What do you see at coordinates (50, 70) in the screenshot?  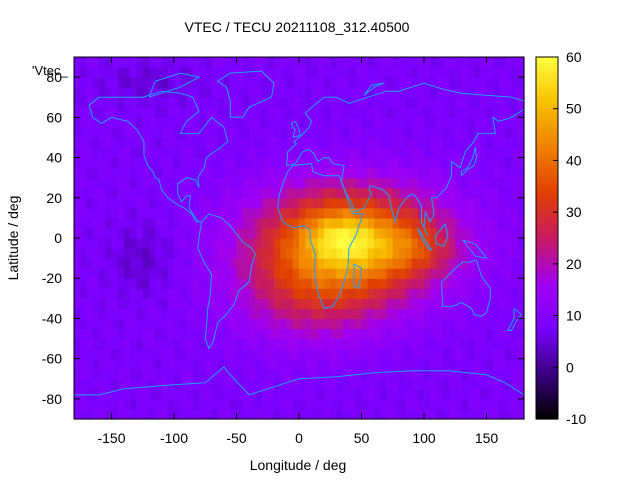 I see `legend-entry: 'Vtec_` at bounding box center [50, 70].